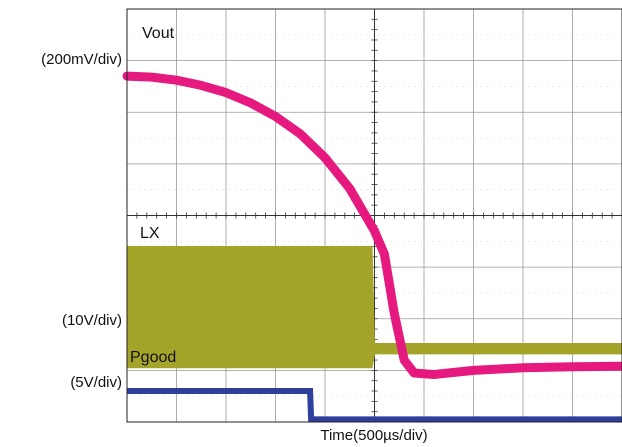 The height and width of the screenshot is (447, 622). I want to click on channel-name-pgood: Pgood, so click(153, 357).